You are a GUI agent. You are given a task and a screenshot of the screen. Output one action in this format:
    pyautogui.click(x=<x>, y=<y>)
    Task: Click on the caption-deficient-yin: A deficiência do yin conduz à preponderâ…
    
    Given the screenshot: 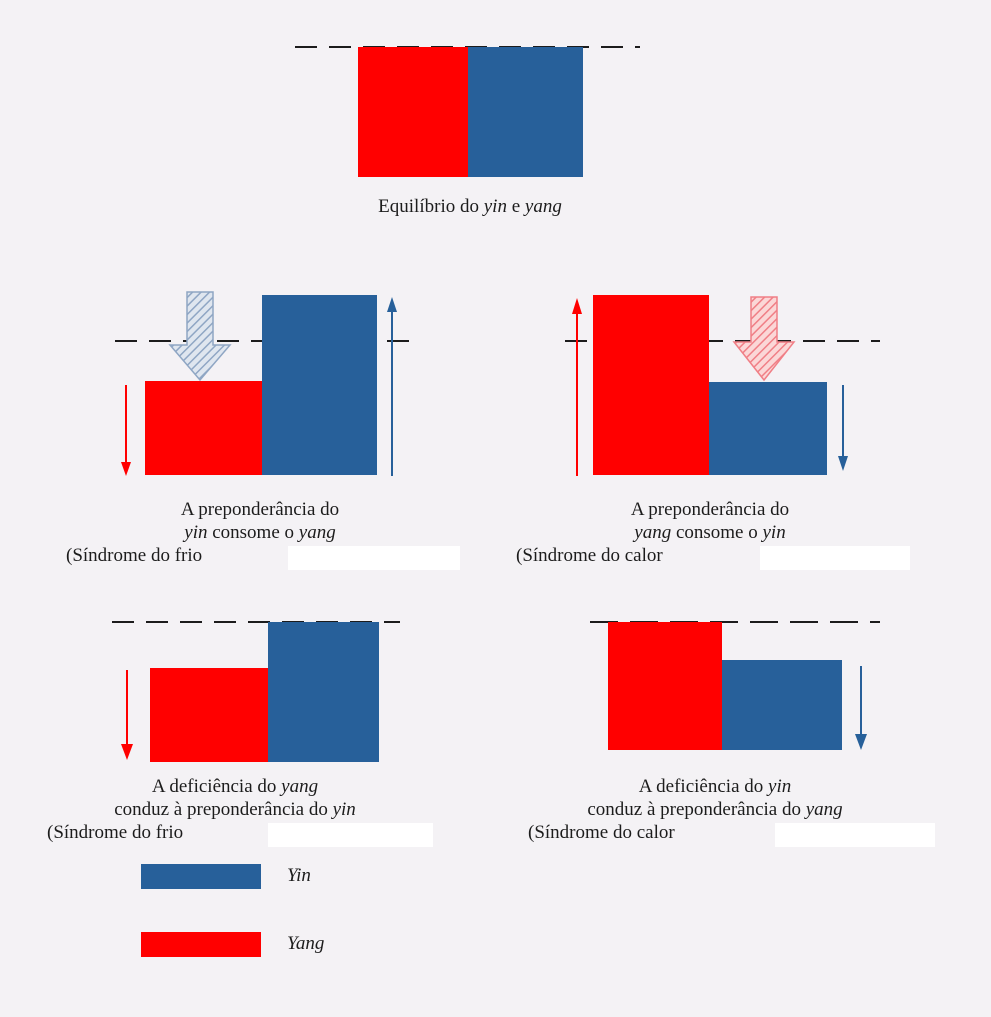 What is the action you would take?
    pyautogui.click(x=685, y=809)
    